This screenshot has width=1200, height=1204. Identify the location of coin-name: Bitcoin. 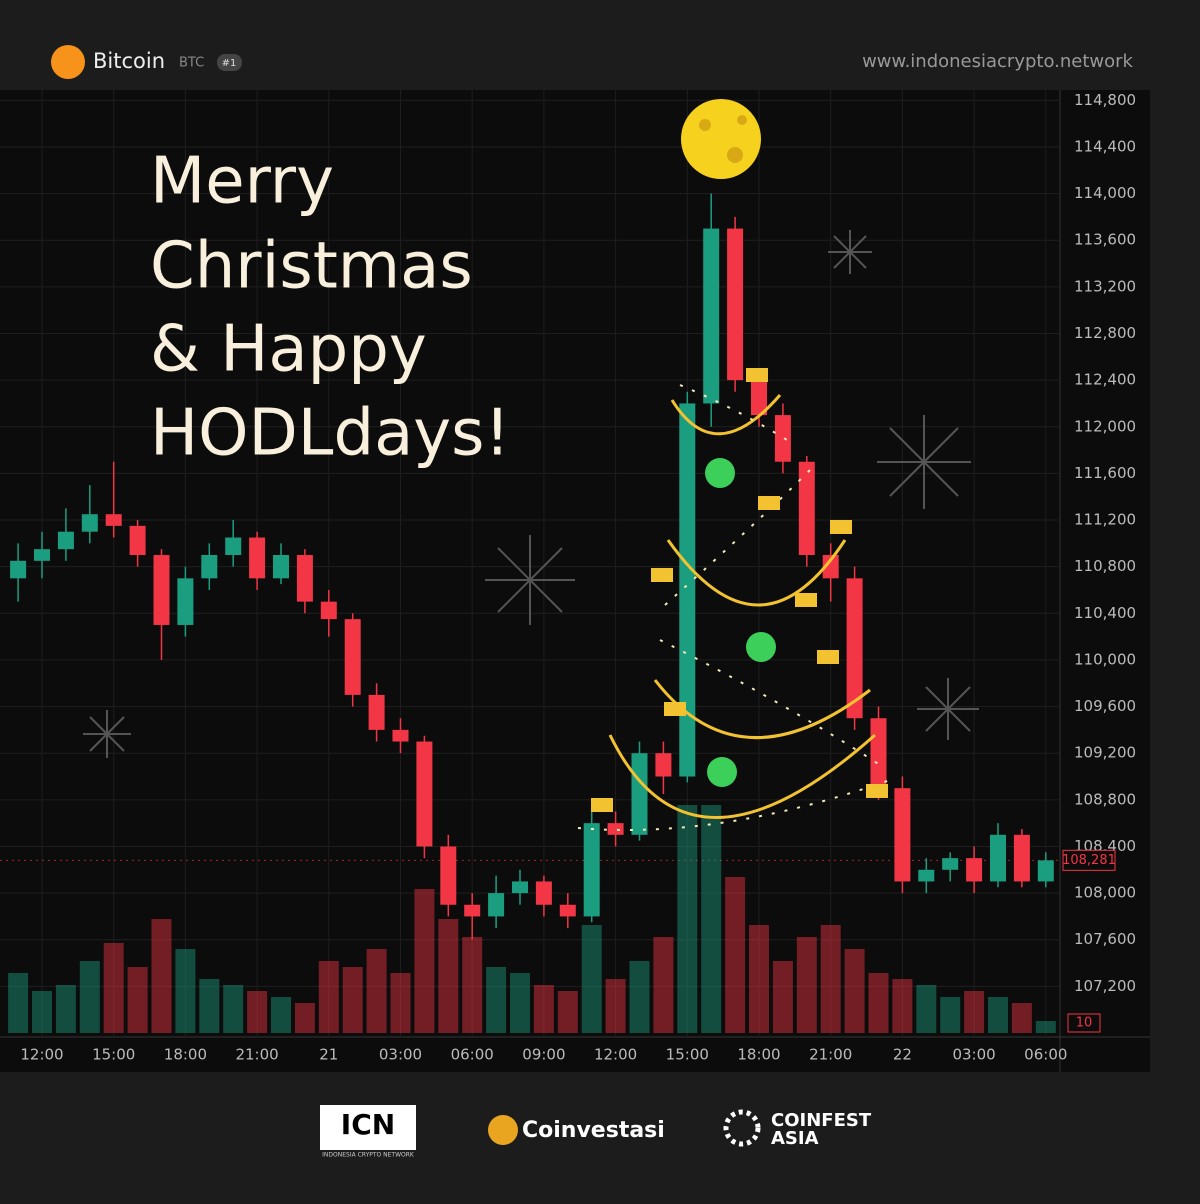
(129, 61).